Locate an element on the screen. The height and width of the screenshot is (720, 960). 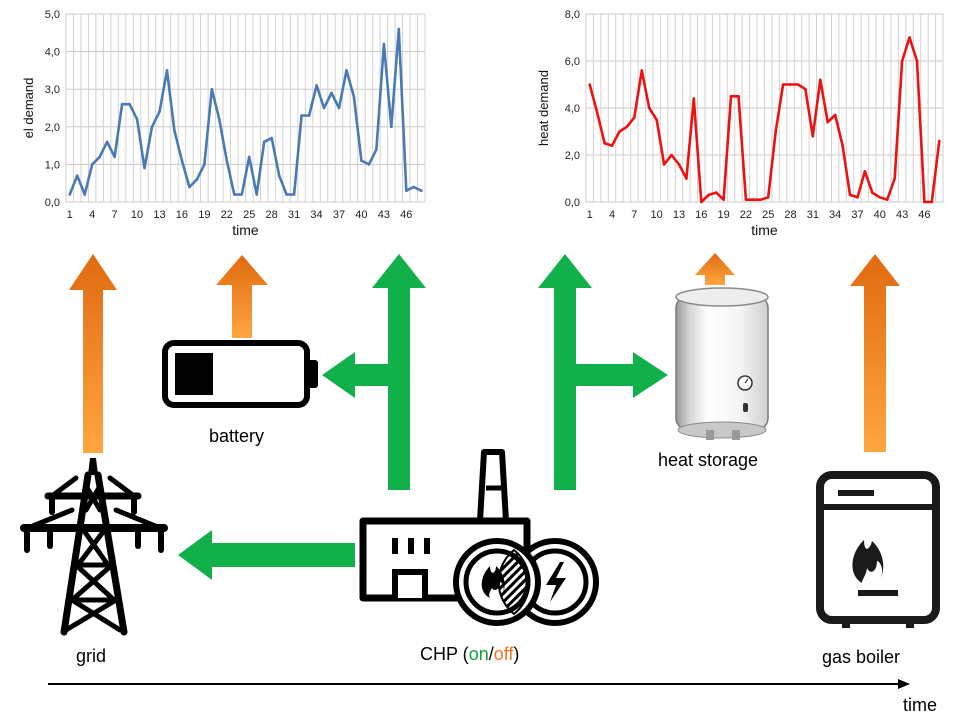
series-line is located at coordinates (764, 120).